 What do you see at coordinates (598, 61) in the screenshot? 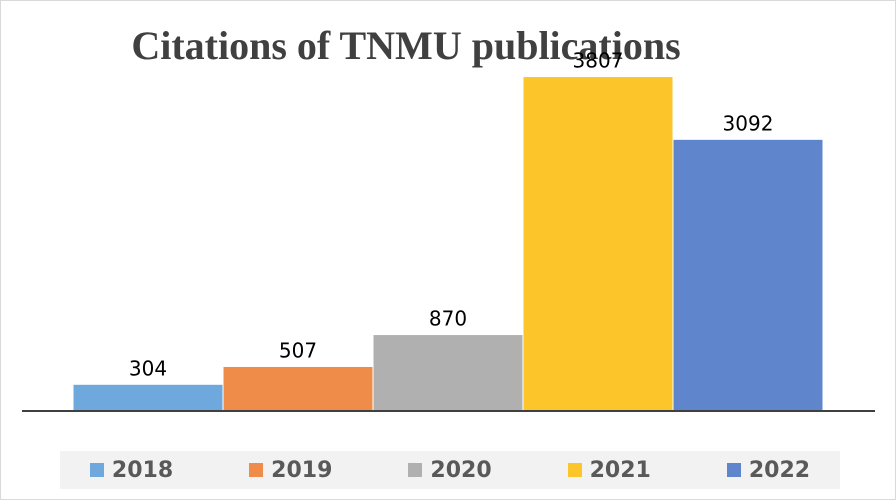
I see `data-label-2021: 3807` at bounding box center [598, 61].